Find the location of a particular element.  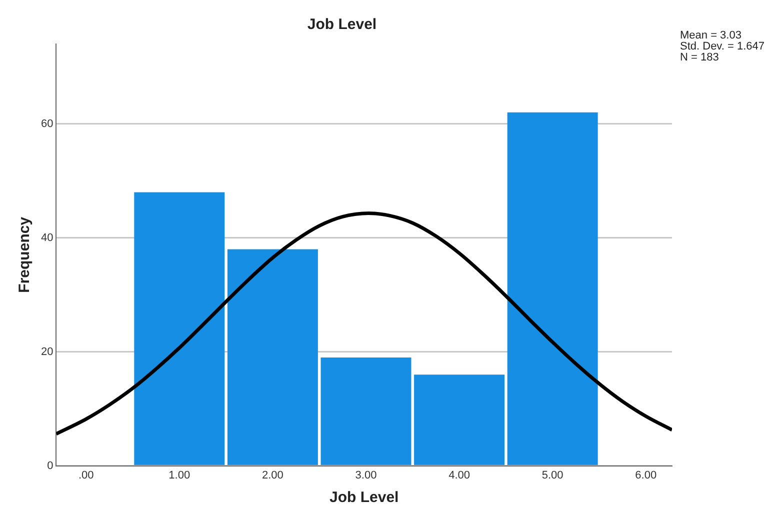

x-tick-label: 1.00 is located at coordinates (179, 475).